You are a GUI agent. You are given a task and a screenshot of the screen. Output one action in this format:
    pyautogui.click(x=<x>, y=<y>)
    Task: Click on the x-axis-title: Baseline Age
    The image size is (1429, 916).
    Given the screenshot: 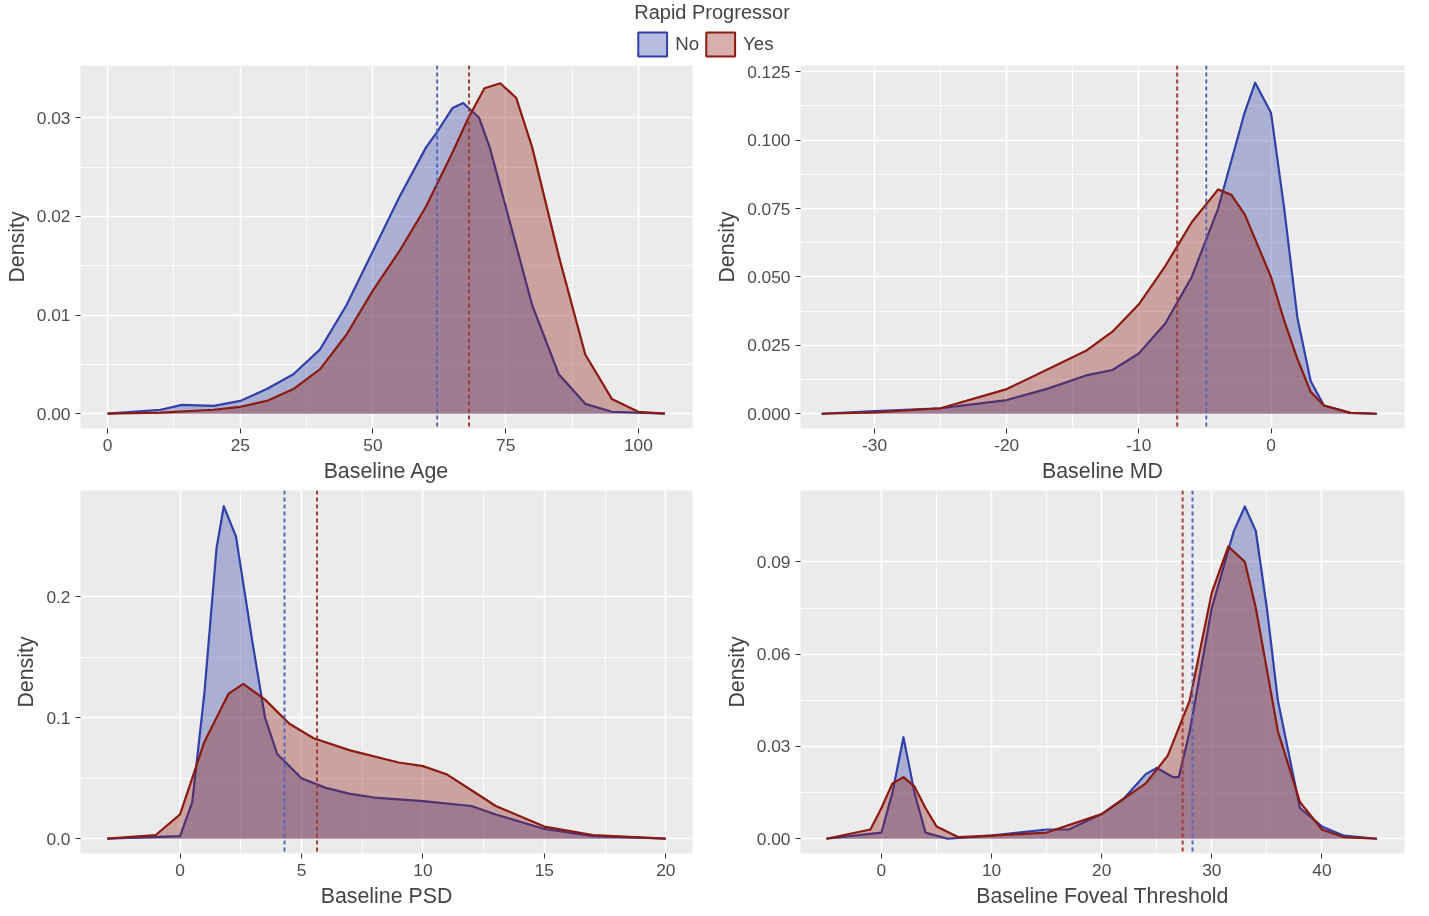 What is the action you would take?
    pyautogui.click(x=386, y=470)
    